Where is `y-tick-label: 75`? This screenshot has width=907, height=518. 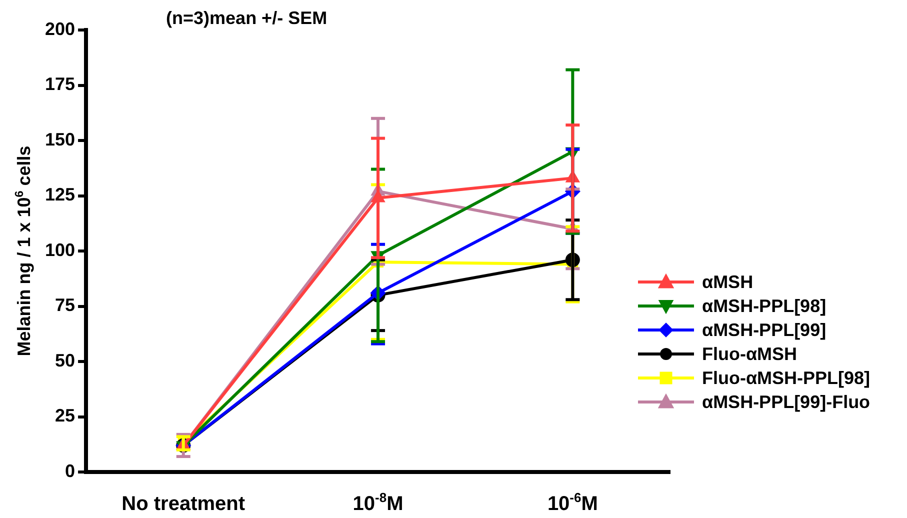 y-tick-label: 75 is located at coordinates (65, 305).